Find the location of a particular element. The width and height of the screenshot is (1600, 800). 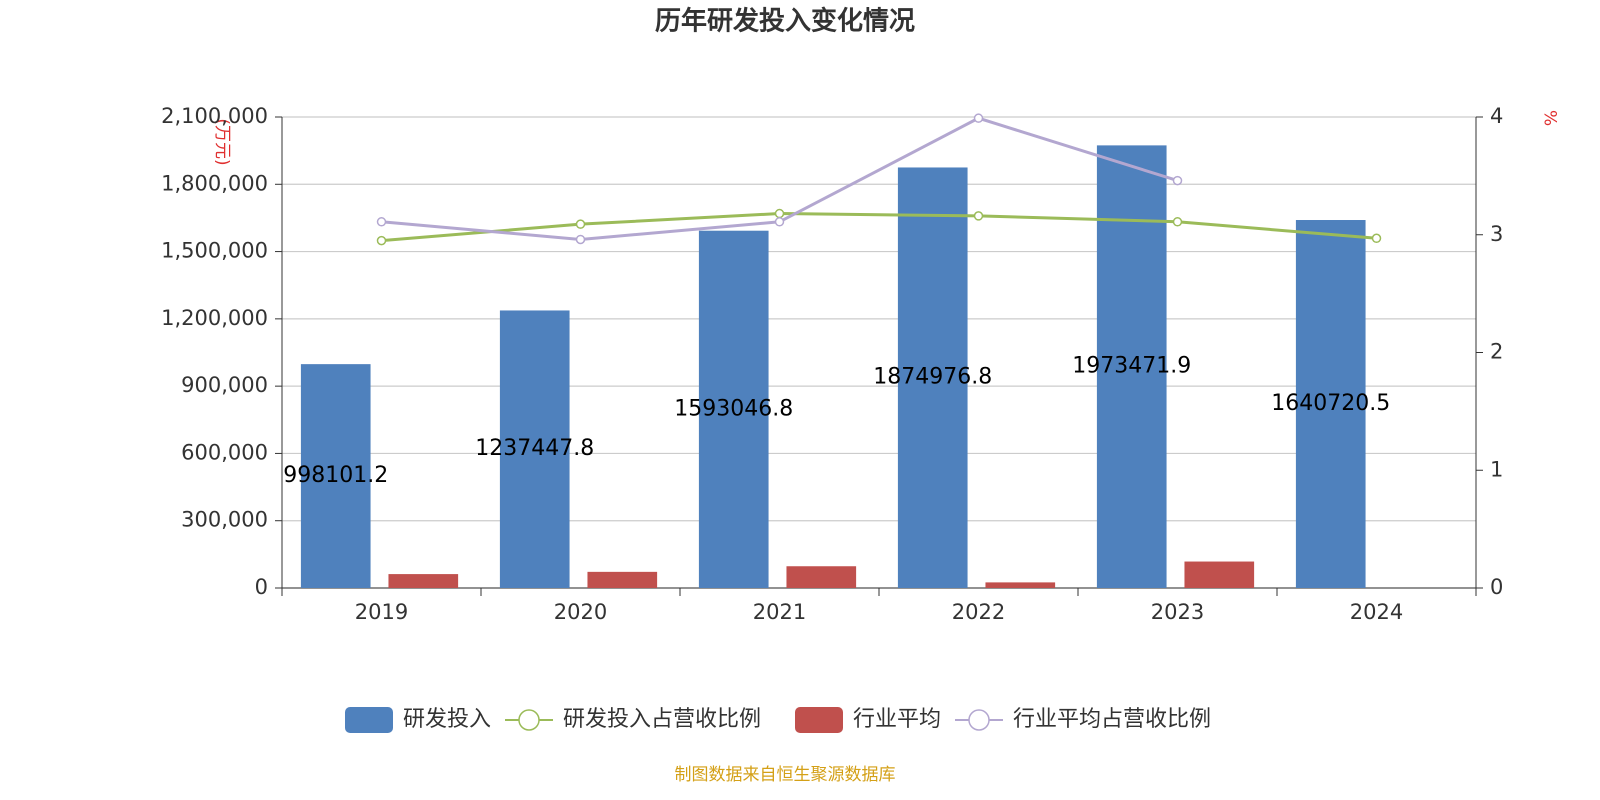

y2-axis-label: % is located at coordinates (1552, 118).